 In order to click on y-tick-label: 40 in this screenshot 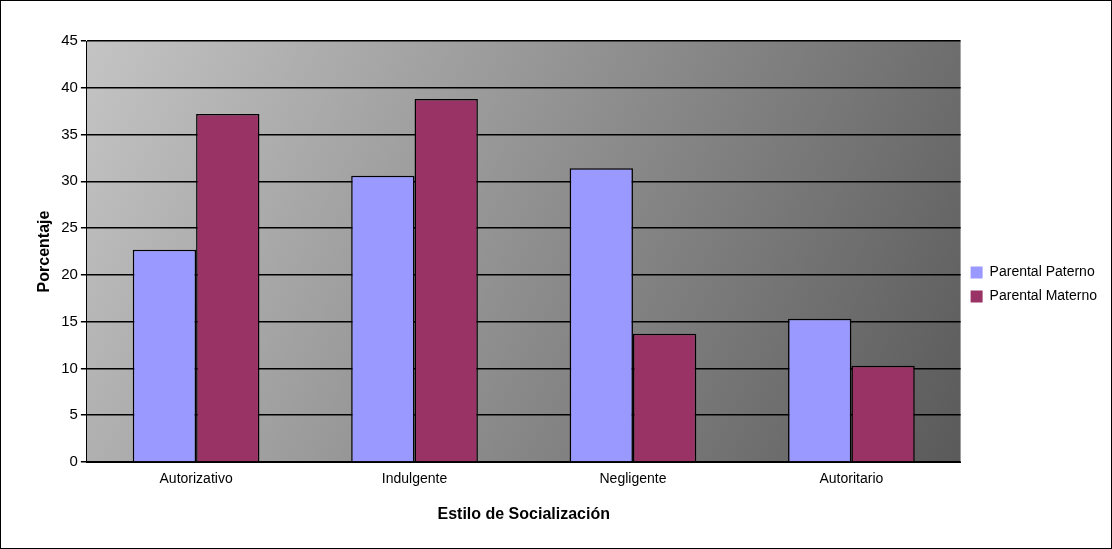, I will do `click(69, 86)`.